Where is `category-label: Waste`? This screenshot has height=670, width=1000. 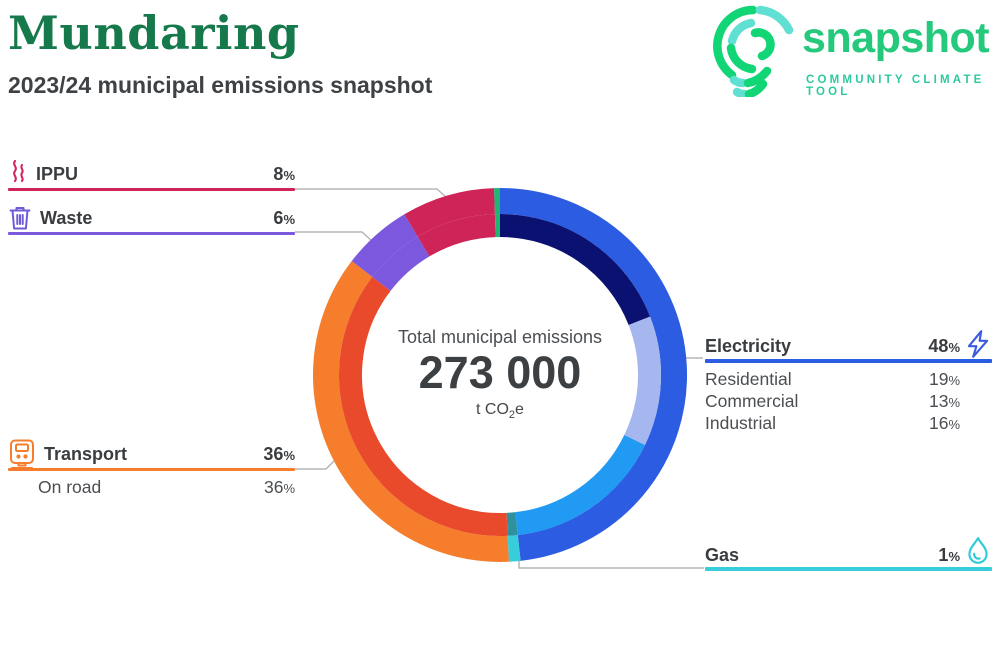 category-label: Waste is located at coordinates (66, 217).